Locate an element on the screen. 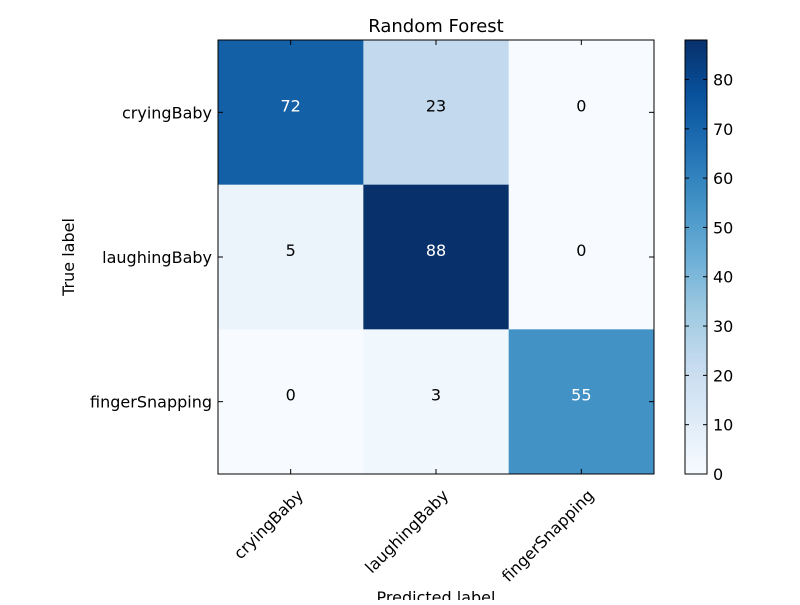 The height and width of the screenshot is (605, 800). colorbar-tick-label: 40 is located at coordinates (723, 277).